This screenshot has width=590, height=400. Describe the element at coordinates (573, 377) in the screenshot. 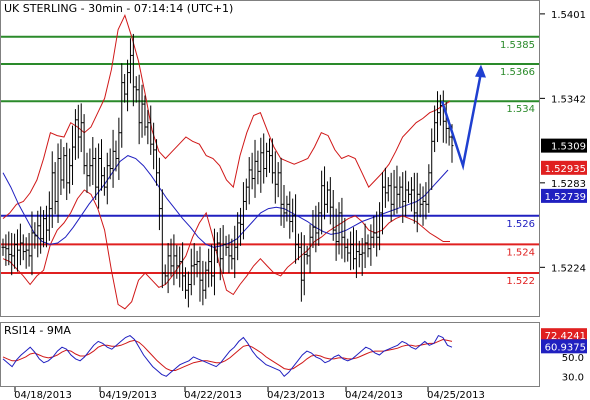

I see `rsi-tick-label-1: 30.0` at that location.